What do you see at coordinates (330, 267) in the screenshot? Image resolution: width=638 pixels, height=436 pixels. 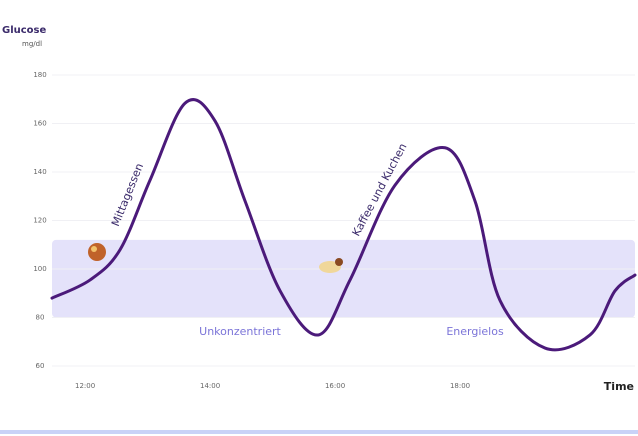 I see `cake-icon` at bounding box center [330, 267].